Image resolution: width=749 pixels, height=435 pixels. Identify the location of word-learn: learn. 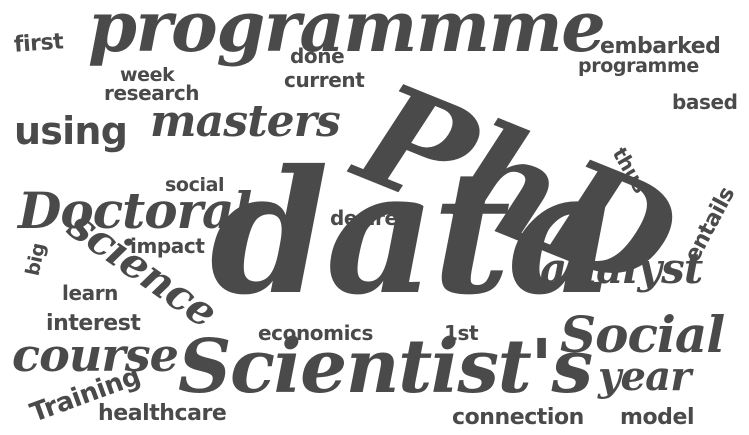
(90, 293).